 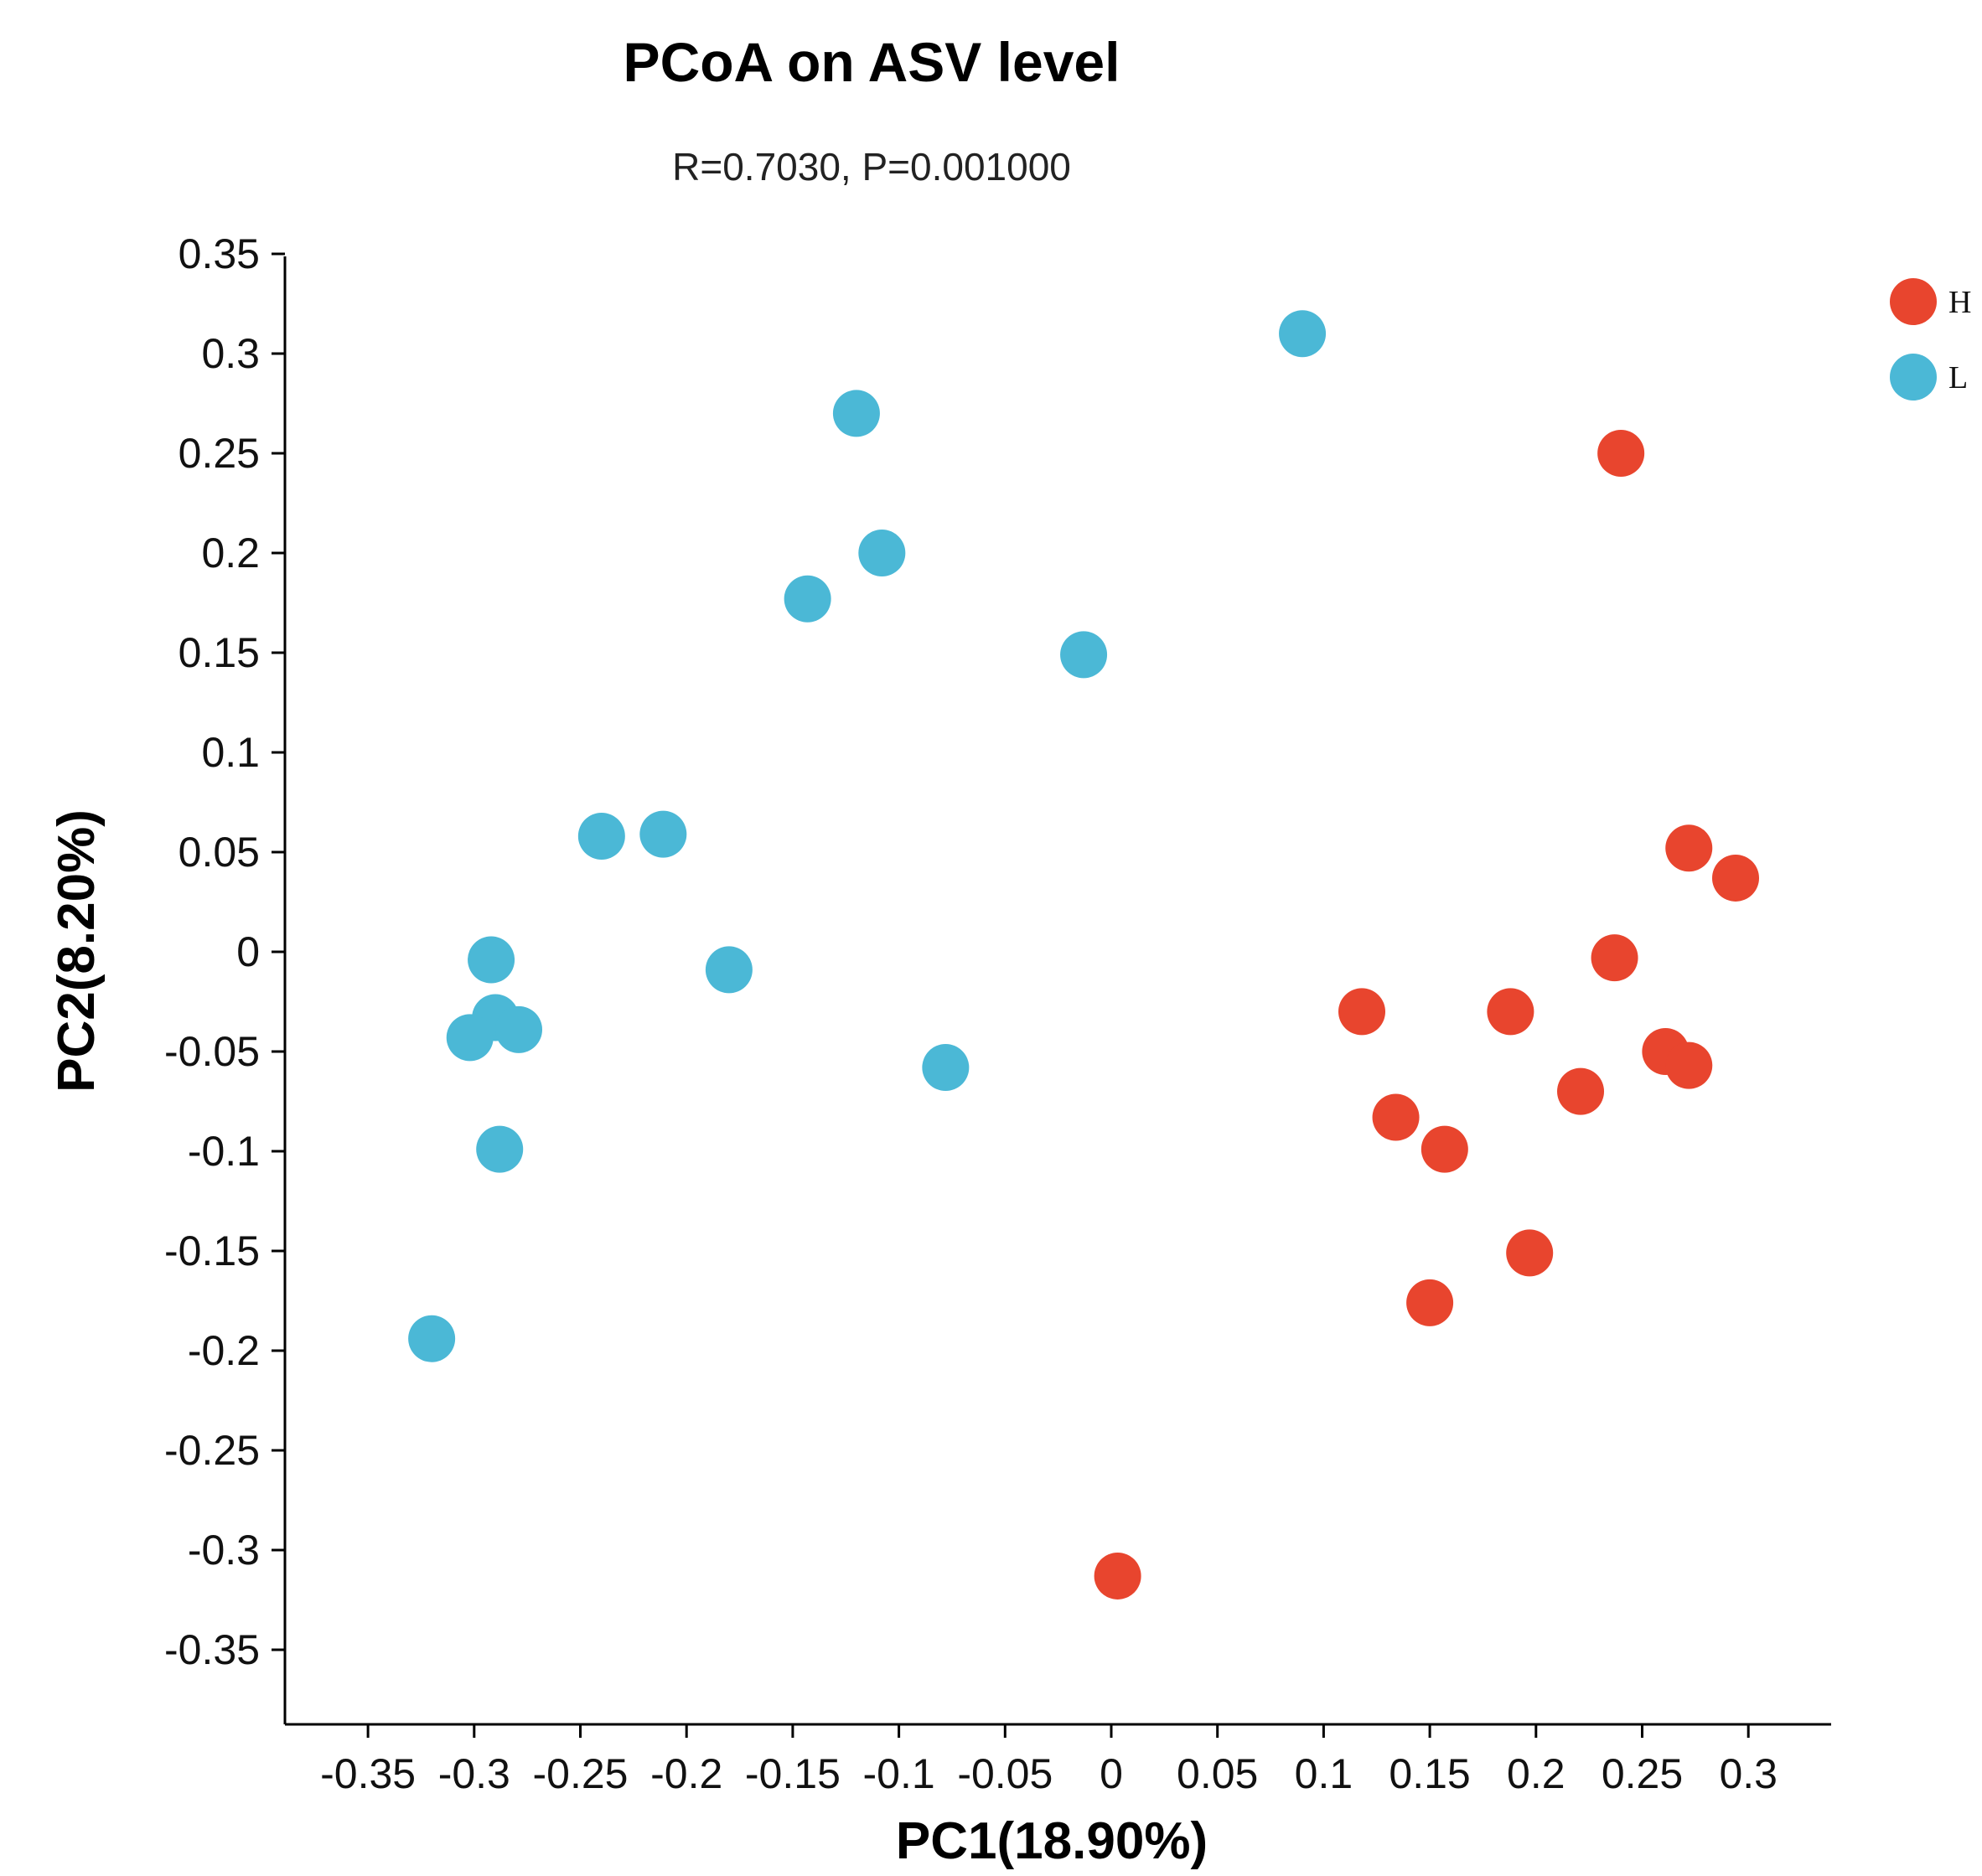 I want to click on x-tick-label: 0.25, so click(x=1643, y=1773).